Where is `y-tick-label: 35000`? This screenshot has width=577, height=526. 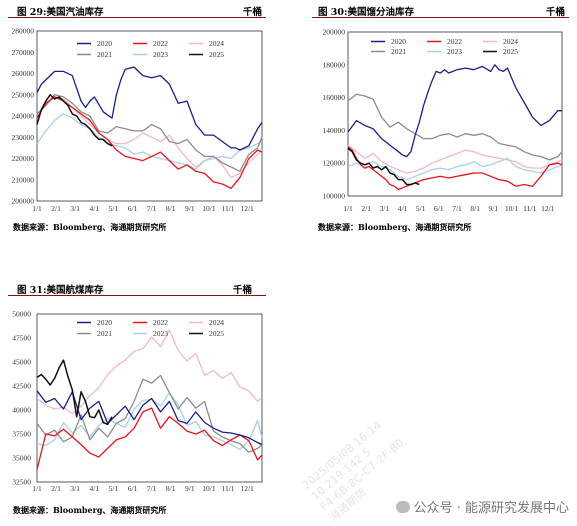
y-tick-label: 35000 is located at coordinates (21, 458).